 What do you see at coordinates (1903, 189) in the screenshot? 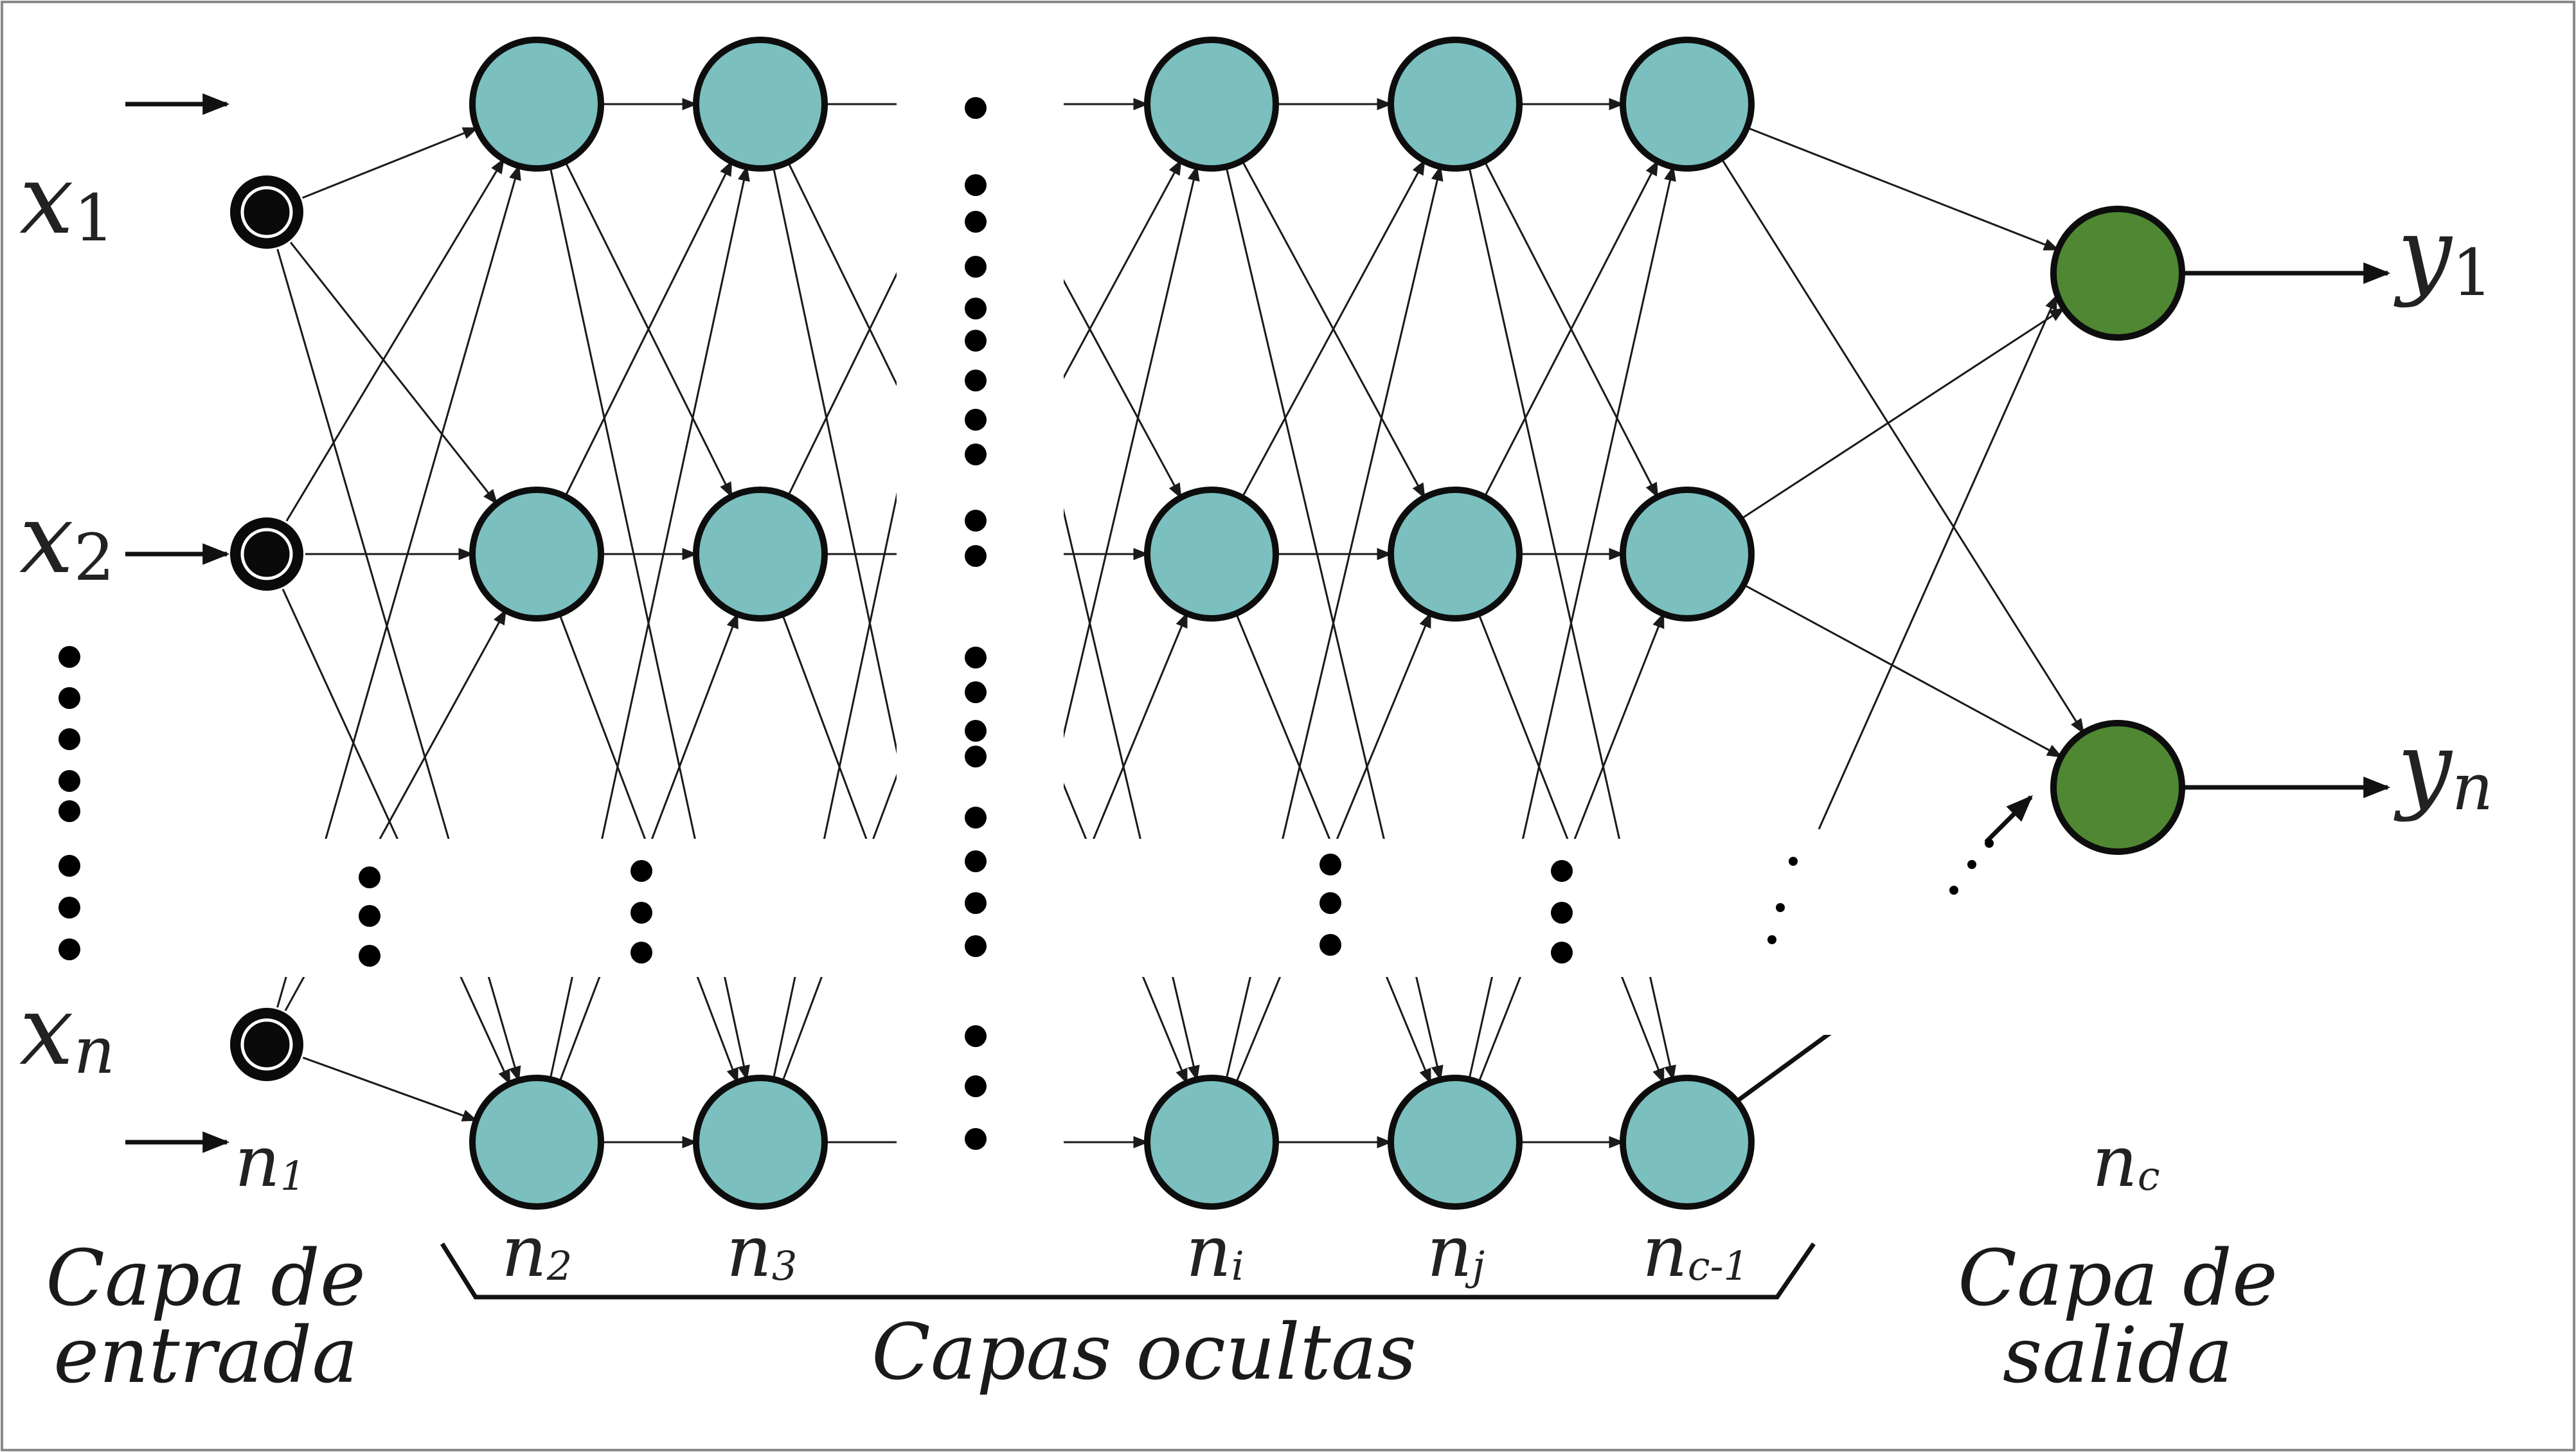
I see `edge-hlast0-out0` at bounding box center [1903, 189].